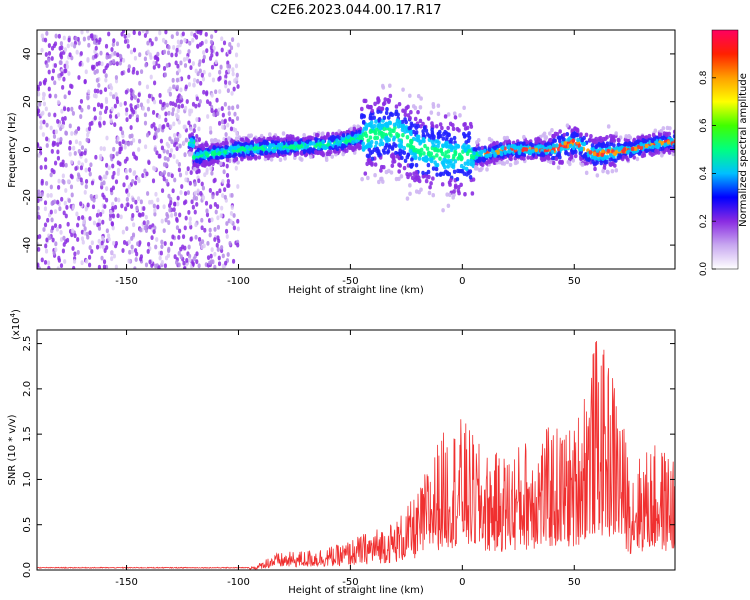 This screenshot has height=600, width=750. What do you see at coordinates (574, 582) in the screenshot?
I see `snr-x-tick-label: 50` at bounding box center [574, 582].